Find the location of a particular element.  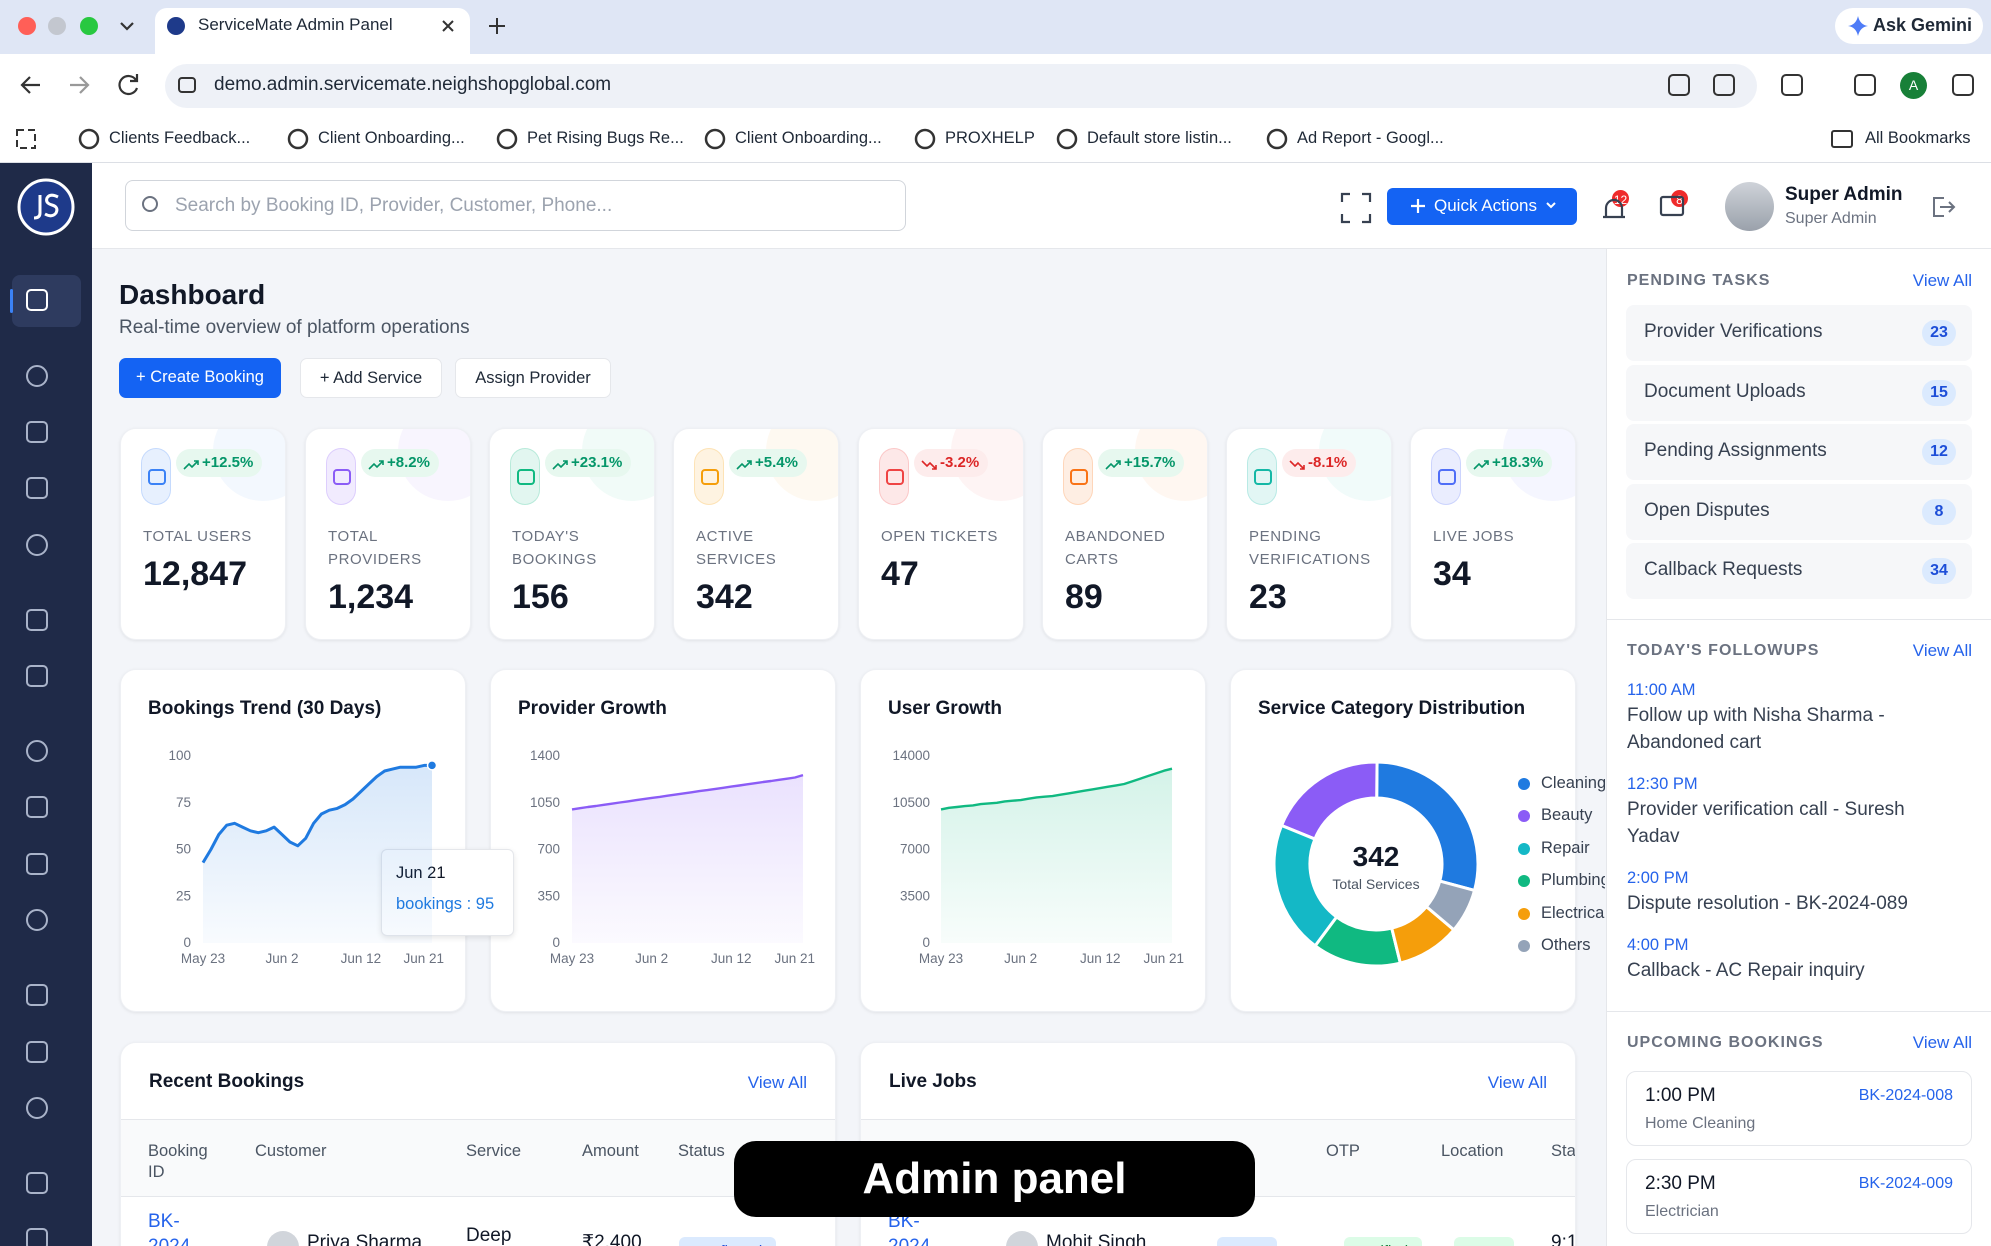

bookmark: PROXHELP is located at coordinates (990, 138).